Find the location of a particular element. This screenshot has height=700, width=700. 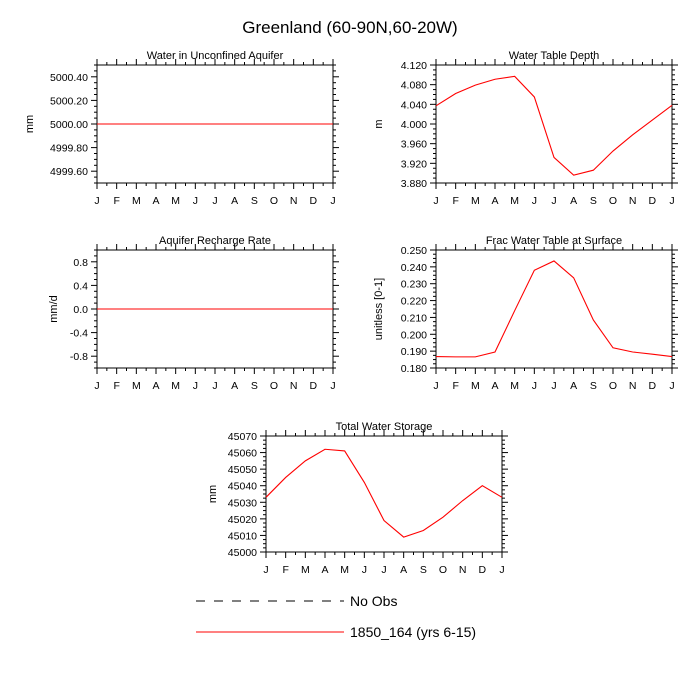

panel-title: Water Table Depth is located at coordinates (554, 56).